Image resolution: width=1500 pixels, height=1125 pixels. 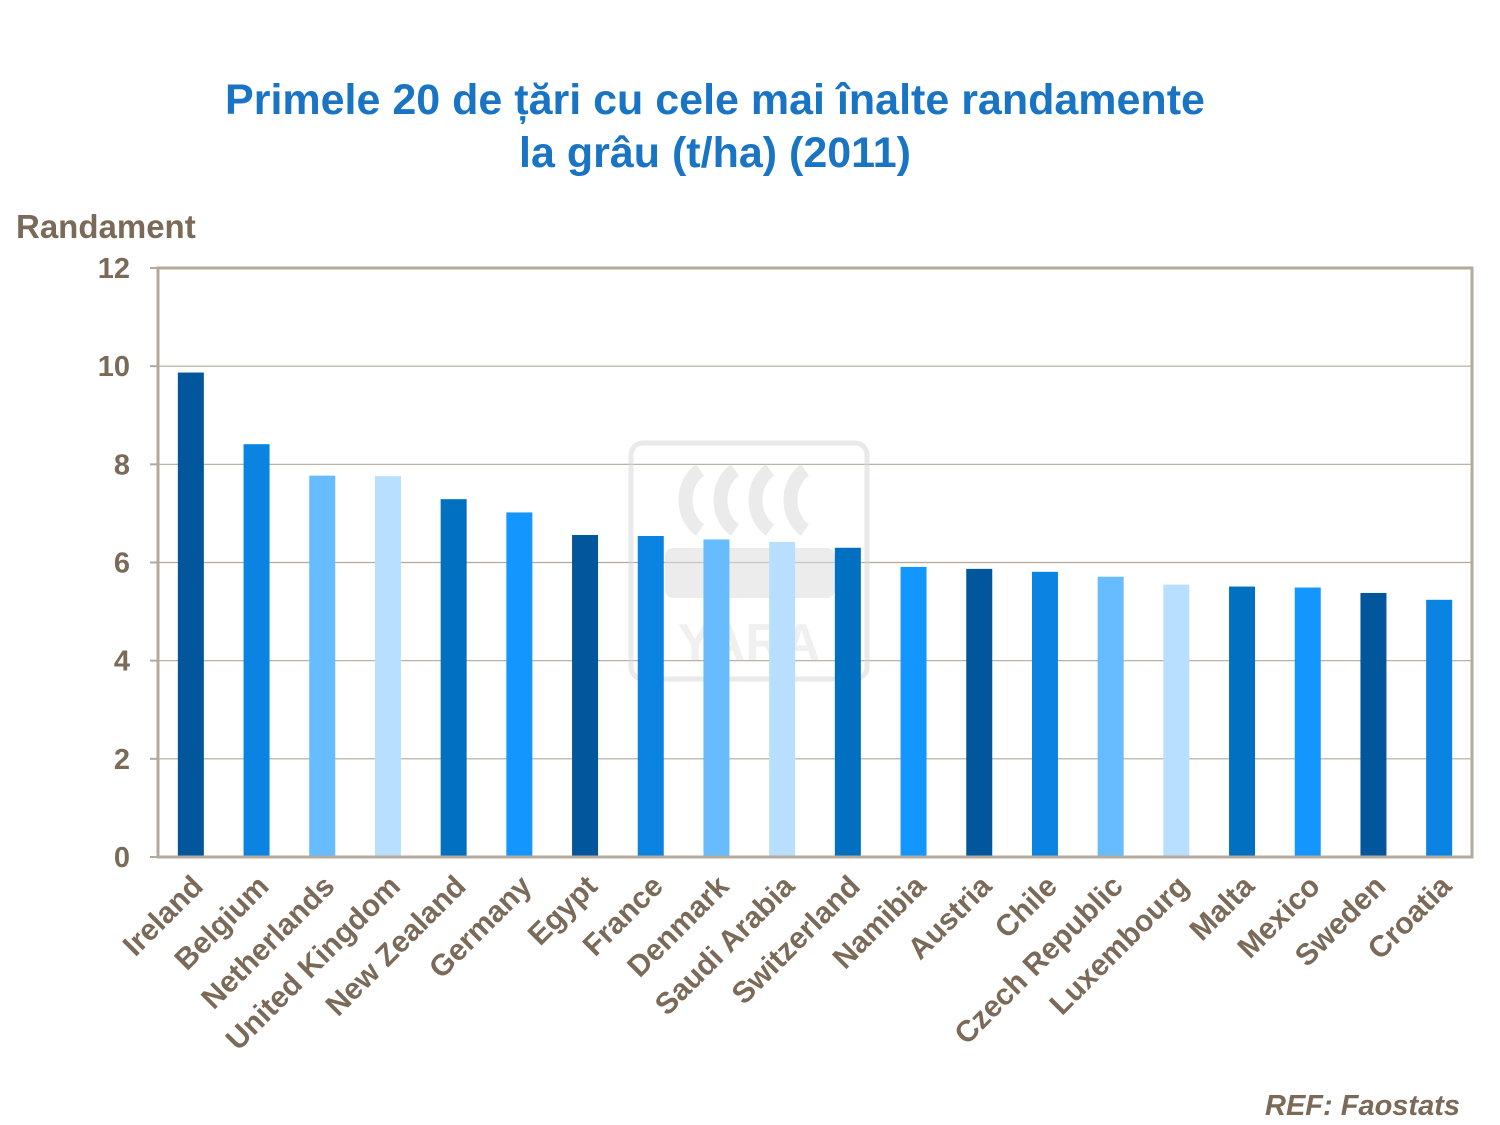 I want to click on bar-mexico, so click(x=1307, y=722).